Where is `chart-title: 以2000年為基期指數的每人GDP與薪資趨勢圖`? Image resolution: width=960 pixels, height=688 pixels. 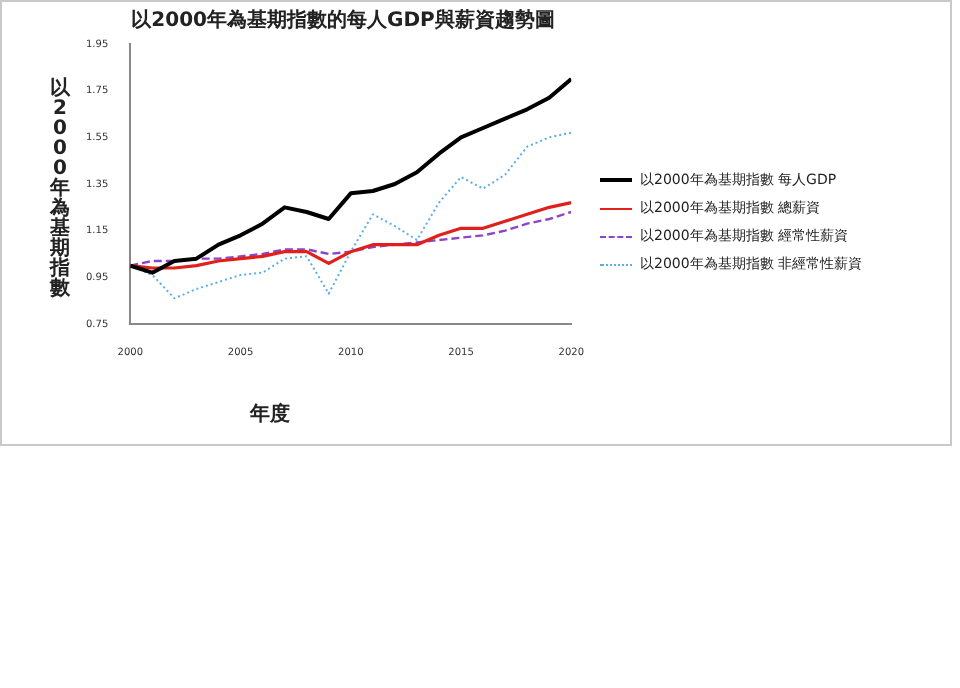 chart-title: 以2000年為基期指數的每人GDP與薪資趨勢圖 is located at coordinates (343, 20).